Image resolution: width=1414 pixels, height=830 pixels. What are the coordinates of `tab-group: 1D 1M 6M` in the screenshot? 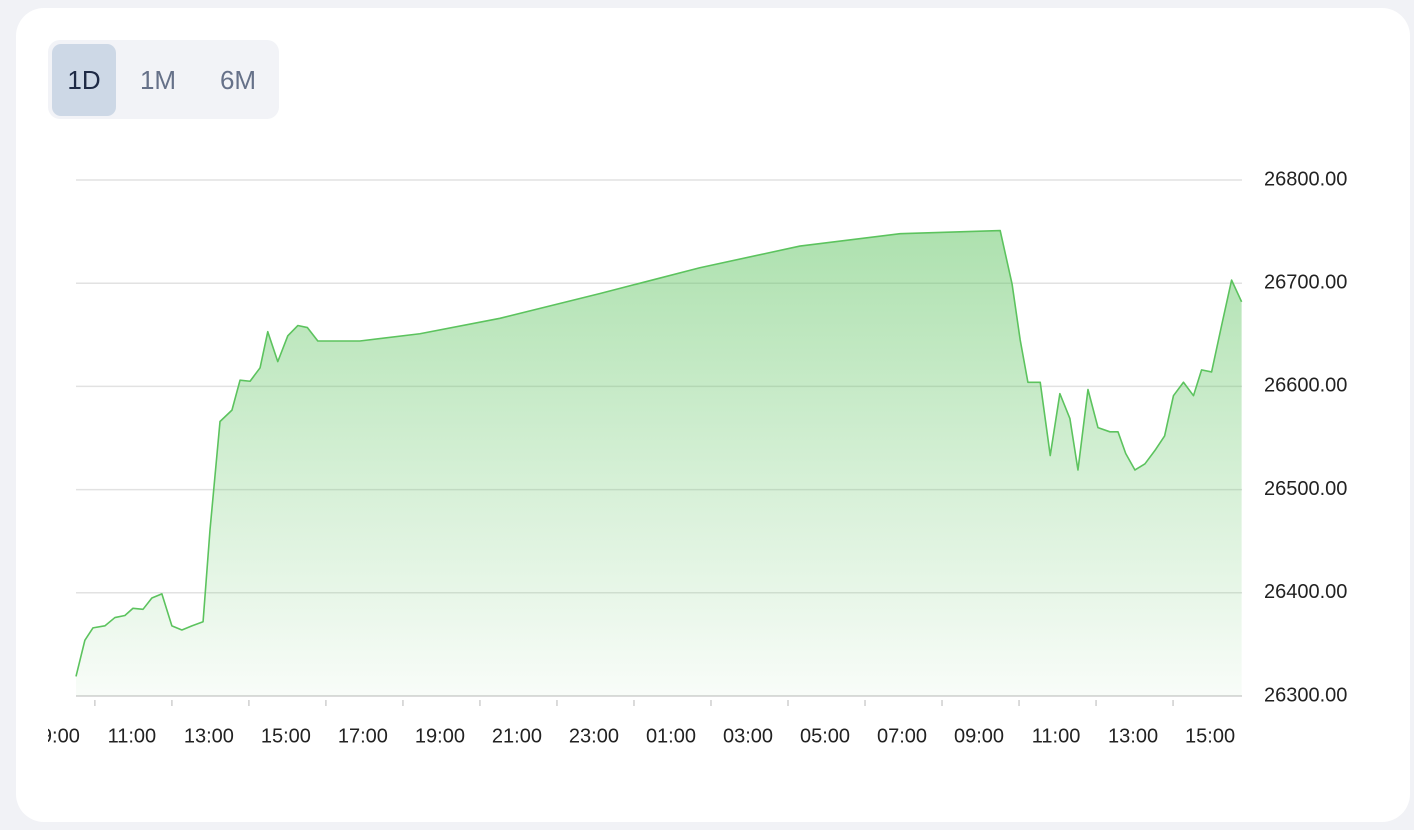 It's located at (163, 79).